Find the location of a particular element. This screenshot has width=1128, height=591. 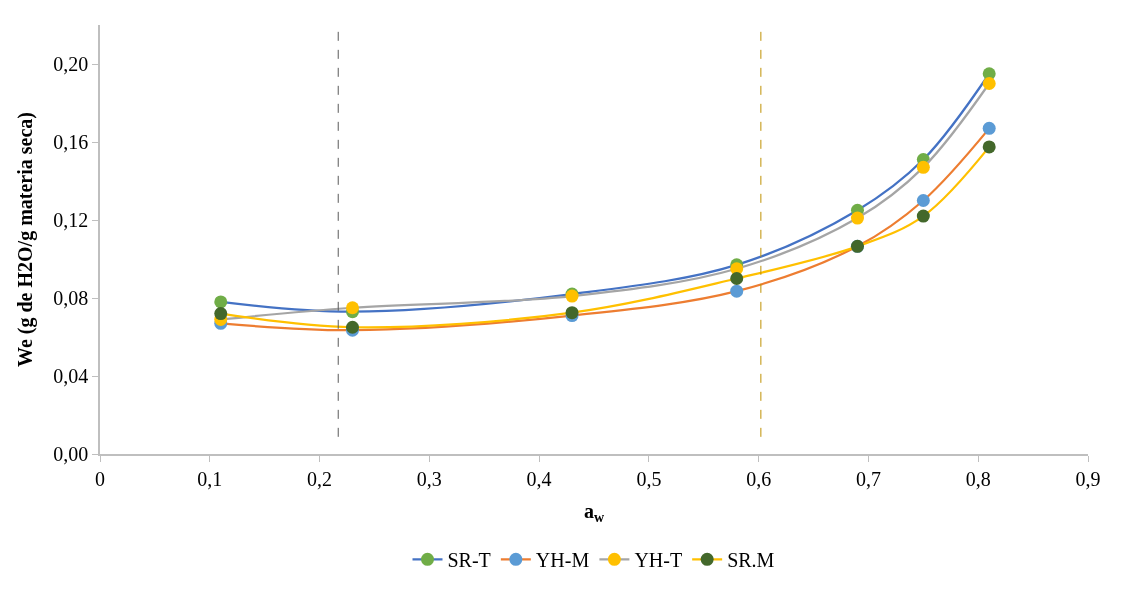

legend-label: YH-M is located at coordinates (562, 560).